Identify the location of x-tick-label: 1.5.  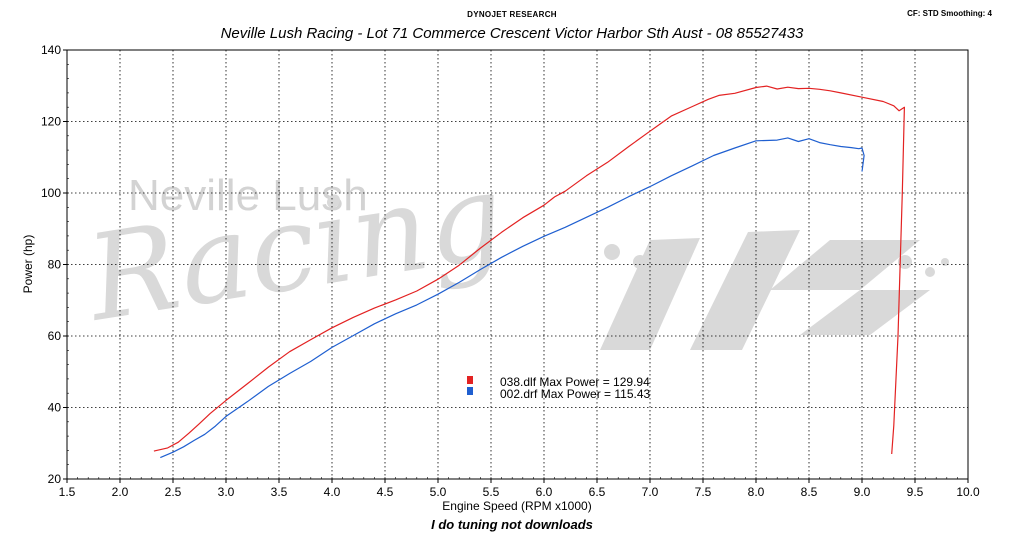
(67, 492).